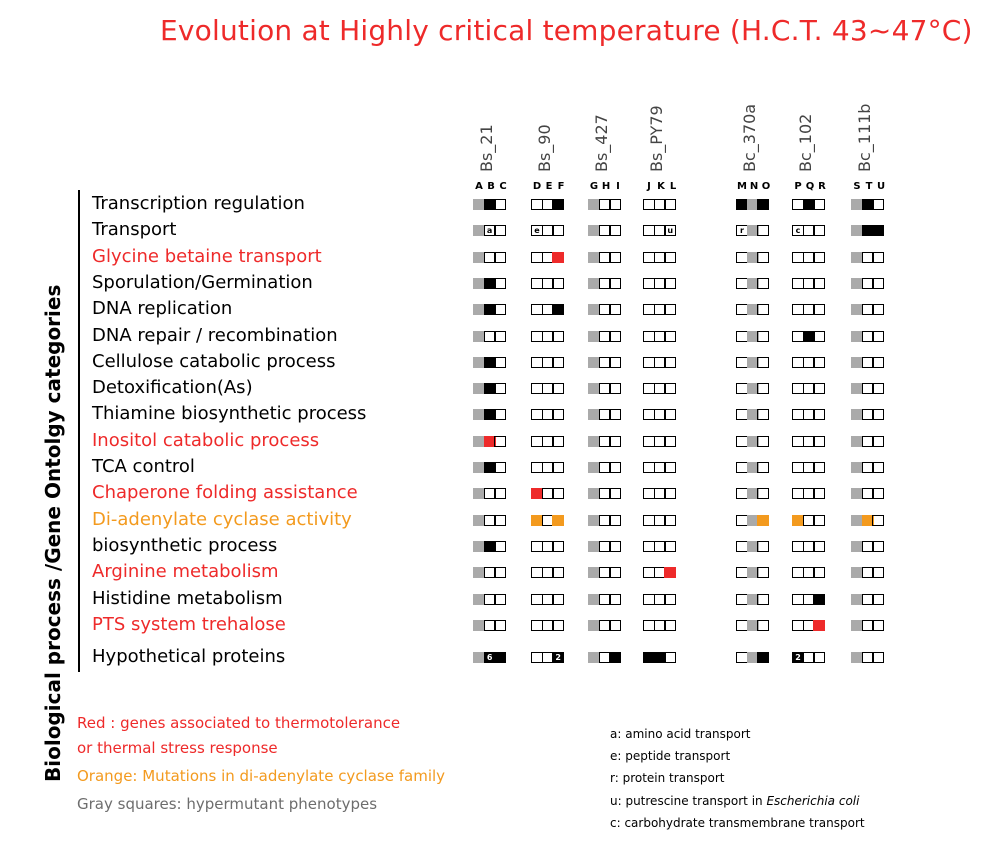 The height and width of the screenshot is (848, 1000). I want to click on mutation-cell-group: e, so click(548, 231).